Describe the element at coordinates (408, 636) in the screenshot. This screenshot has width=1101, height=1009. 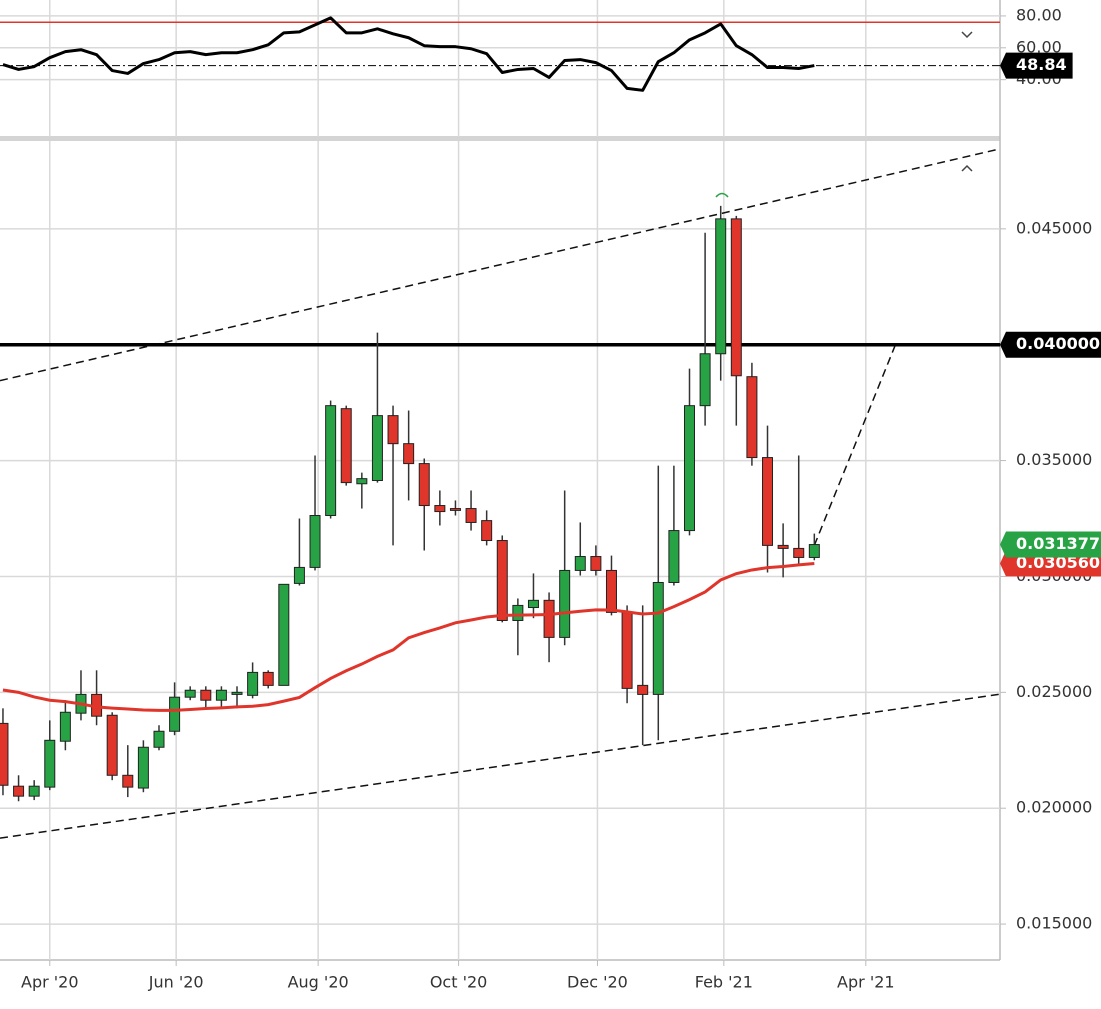
I see `moving-average` at that location.